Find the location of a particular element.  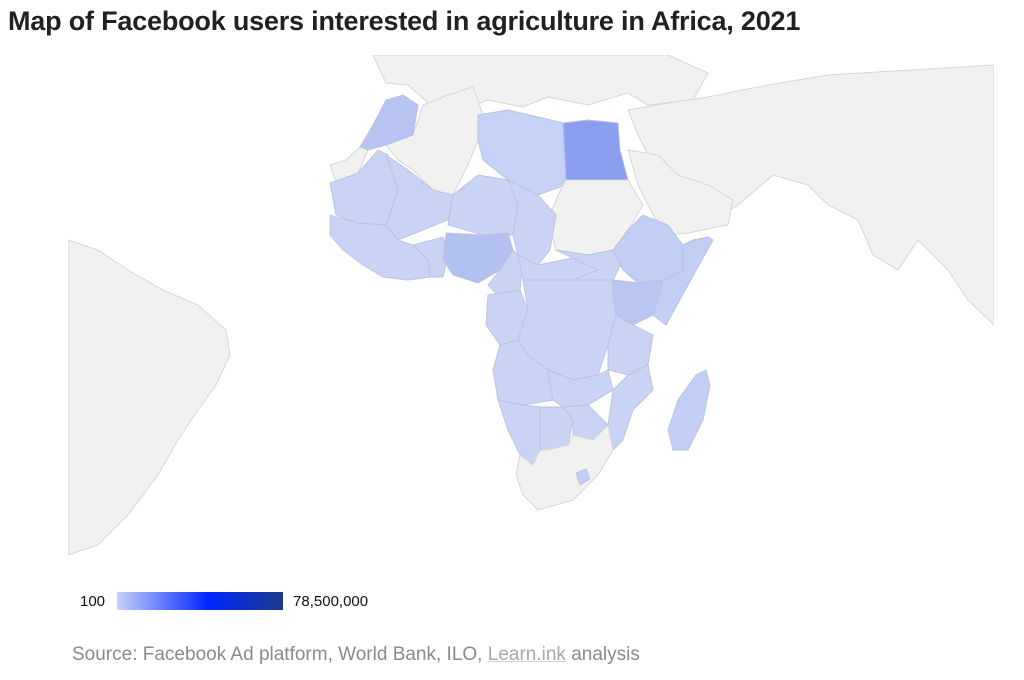

morocco is located at coordinates (389, 122).